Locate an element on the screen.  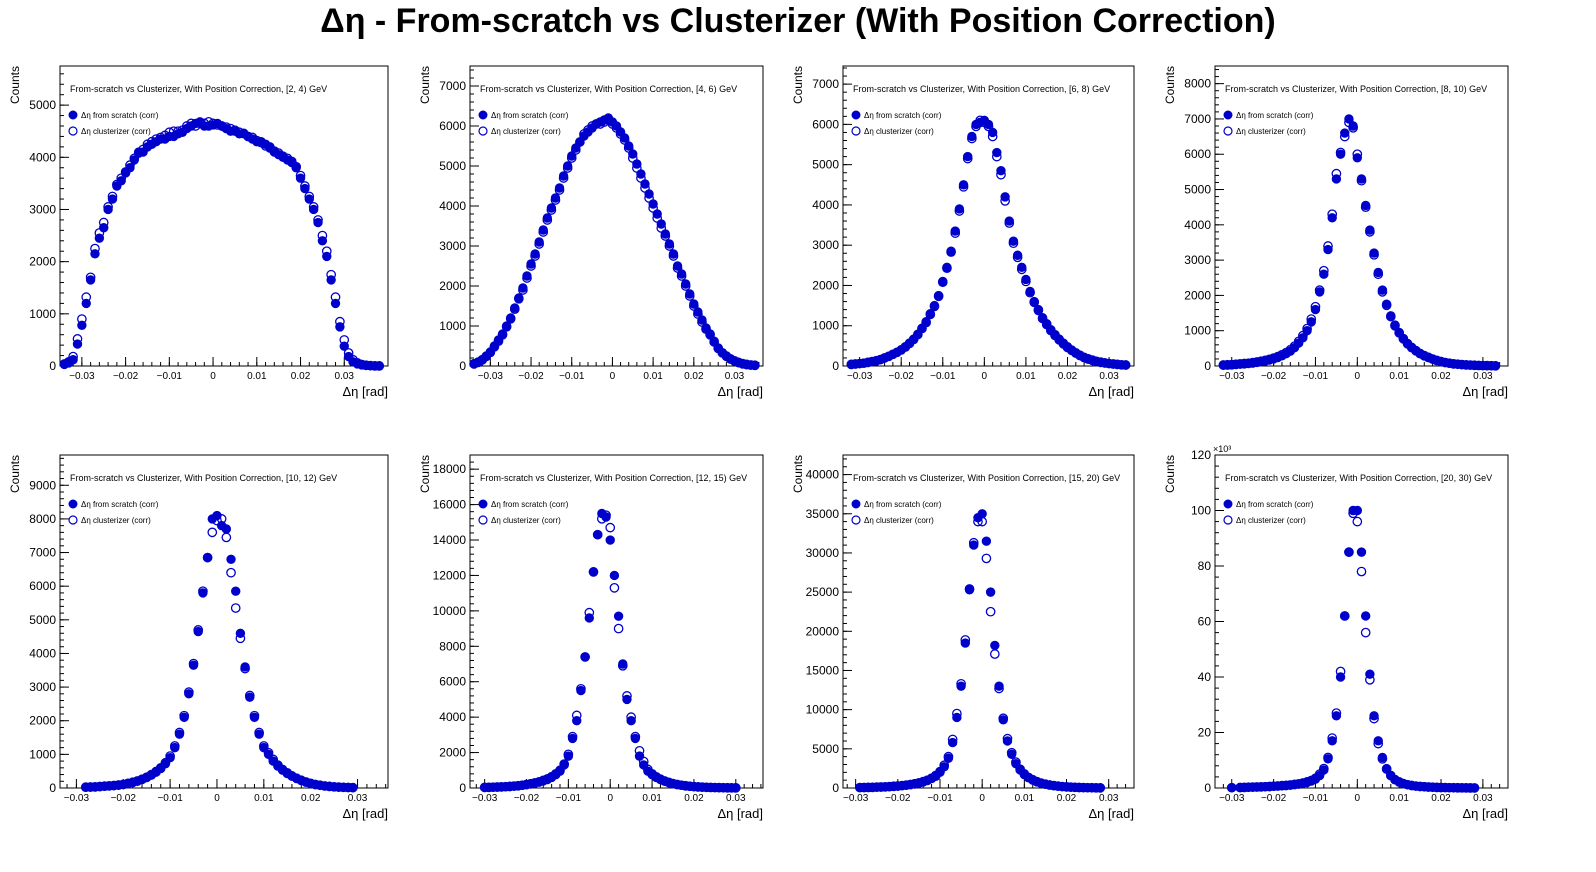
x-tick-label: 0.01 is located at coordinates (264, 798).